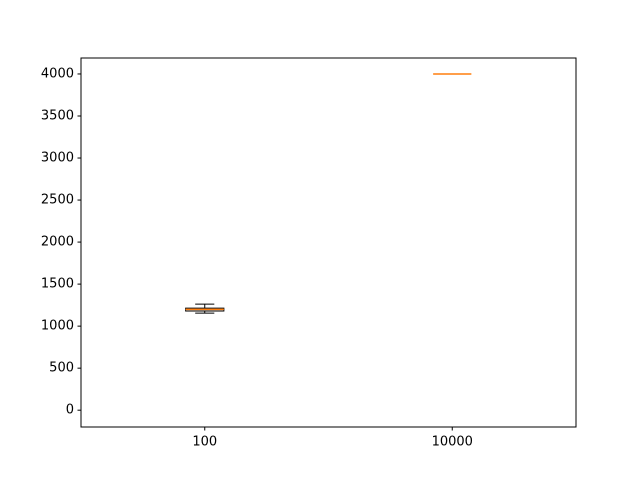 Image resolution: width=640 pixels, height=480 pixels. What do you see at coordinates (57, 73) in the screenshot?
I see `y-tick-label: 4000` at bounding box center [57, 73].